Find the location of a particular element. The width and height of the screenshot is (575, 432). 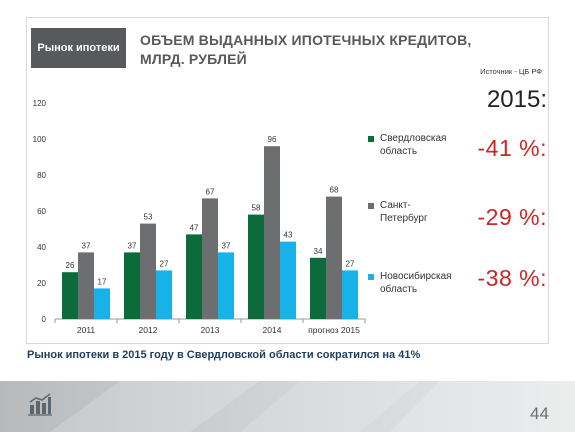

y-tick-label: 0 is located at coordinates (44, 319).